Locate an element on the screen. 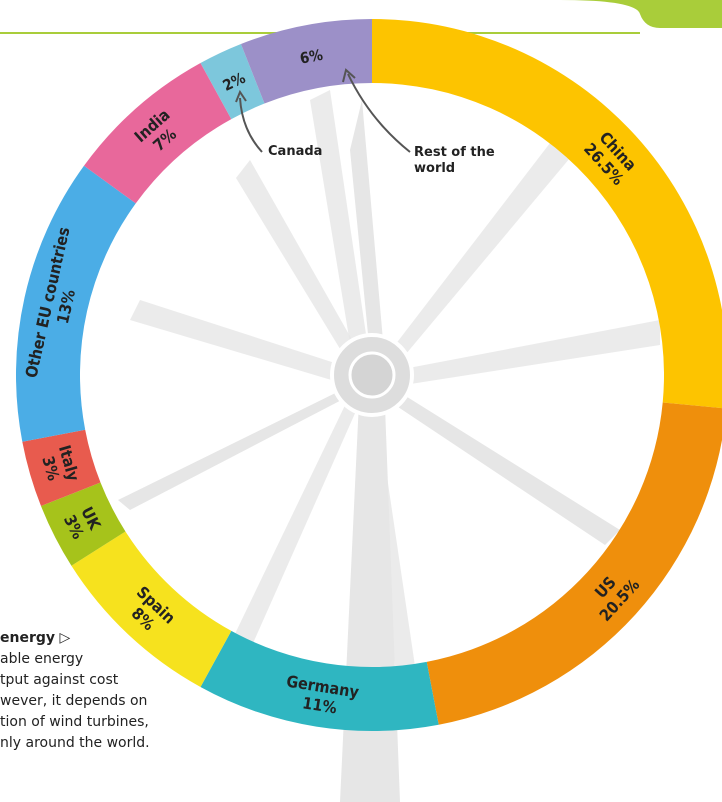 The image size is (722, 802). caption-line: tion of wind turbines, is located at coordinates (74, 722).